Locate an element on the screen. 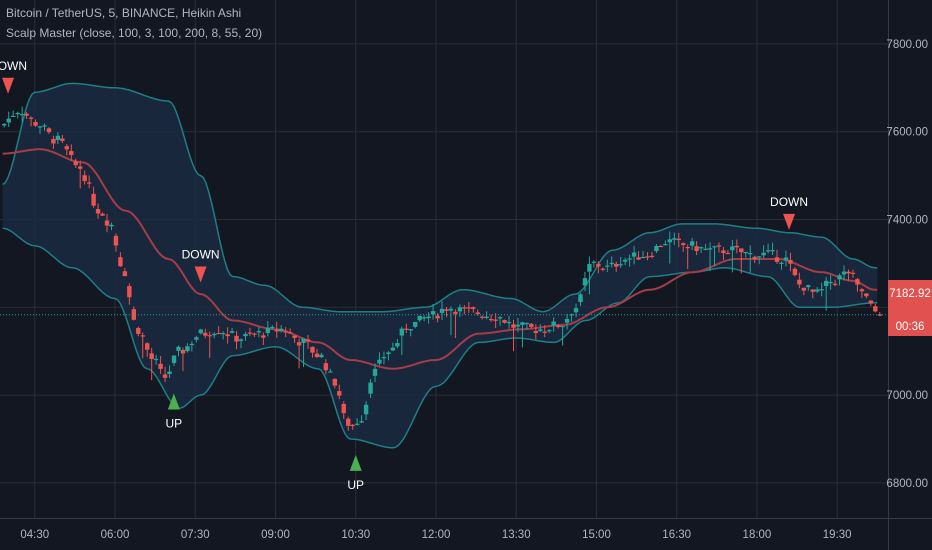  time-tick-label: 18:00 is located at coordinates (757, 535).